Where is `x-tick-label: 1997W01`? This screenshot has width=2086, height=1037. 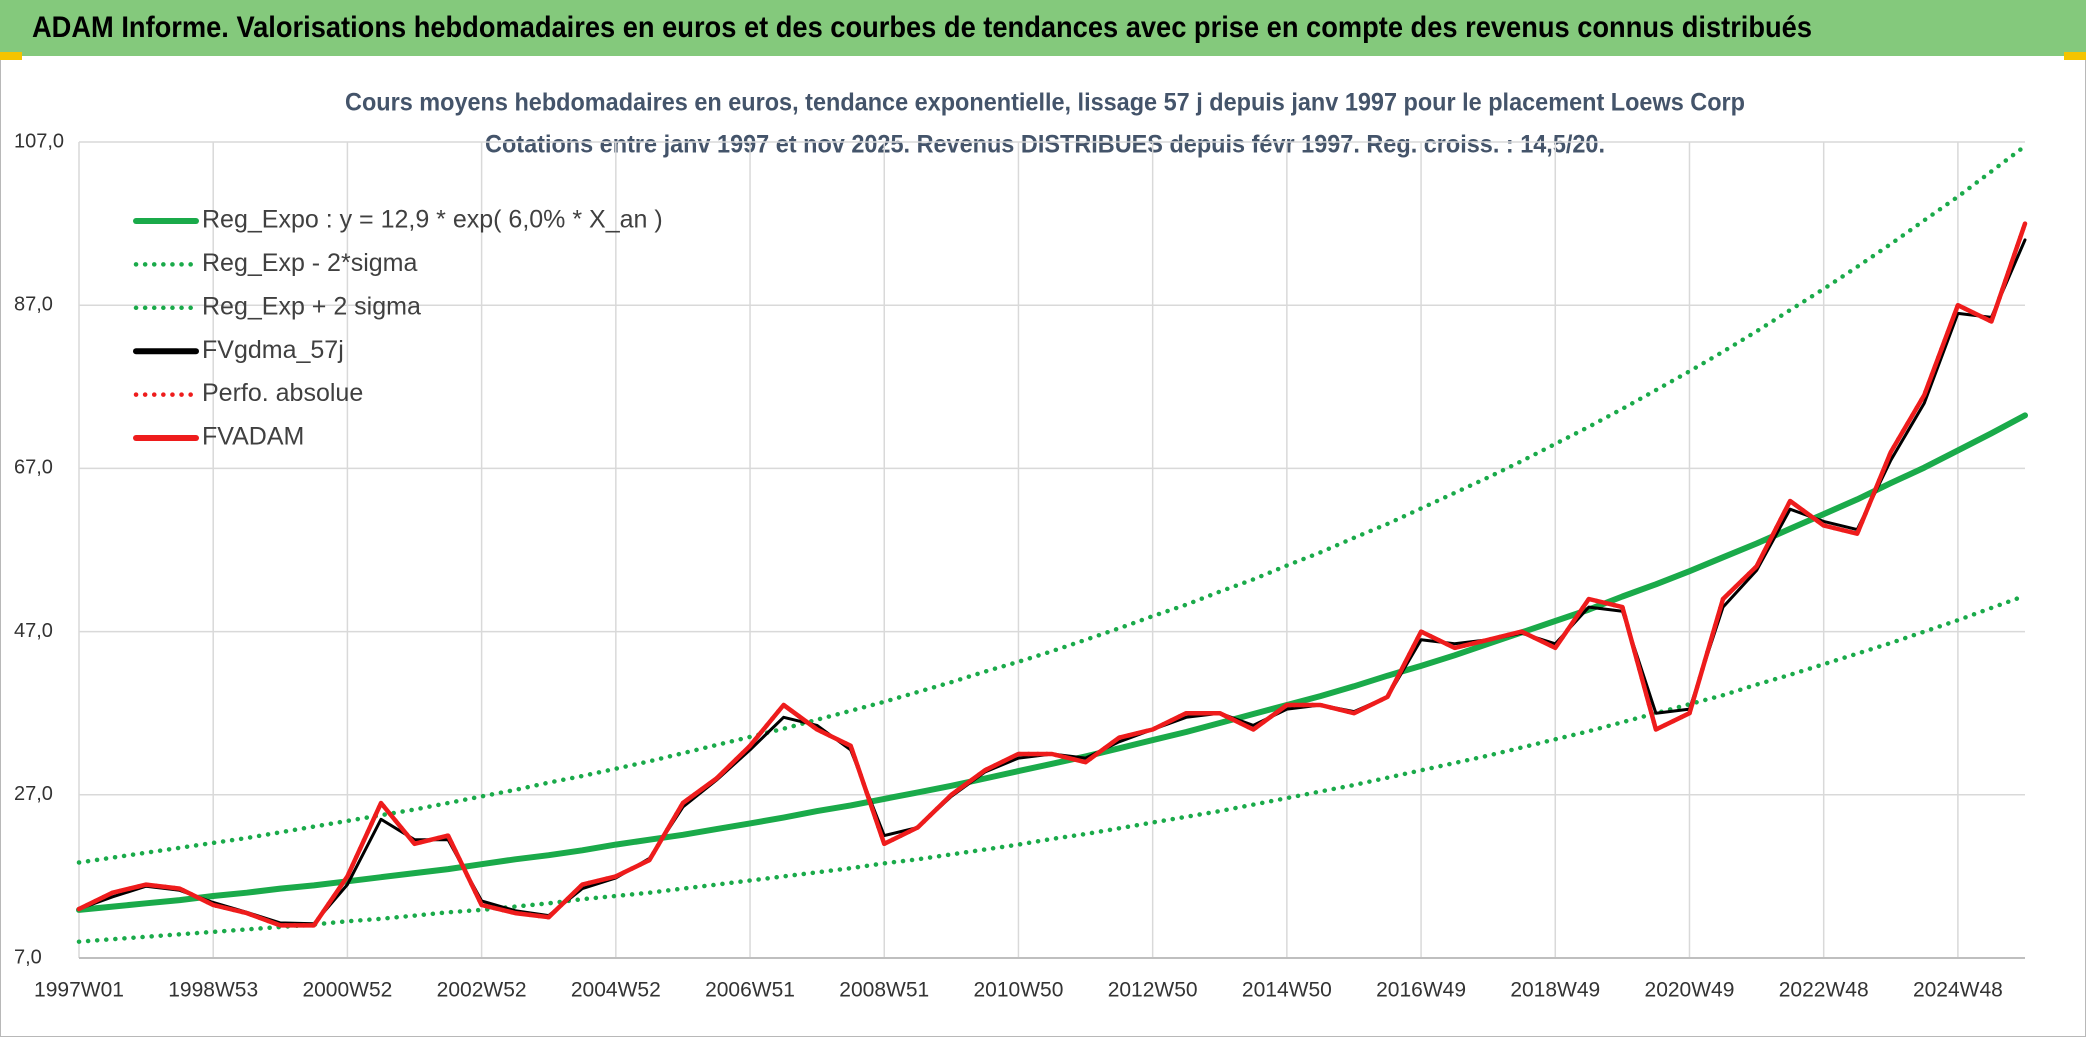 x-tick-label: 1997W01 is located at coordinates (79, 990).